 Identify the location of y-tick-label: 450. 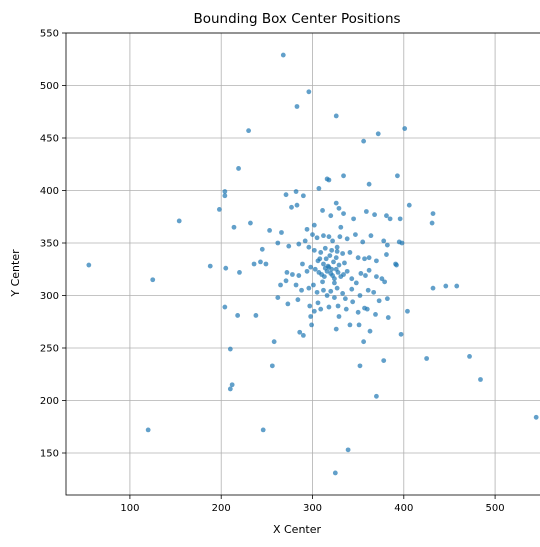
(49, 139).